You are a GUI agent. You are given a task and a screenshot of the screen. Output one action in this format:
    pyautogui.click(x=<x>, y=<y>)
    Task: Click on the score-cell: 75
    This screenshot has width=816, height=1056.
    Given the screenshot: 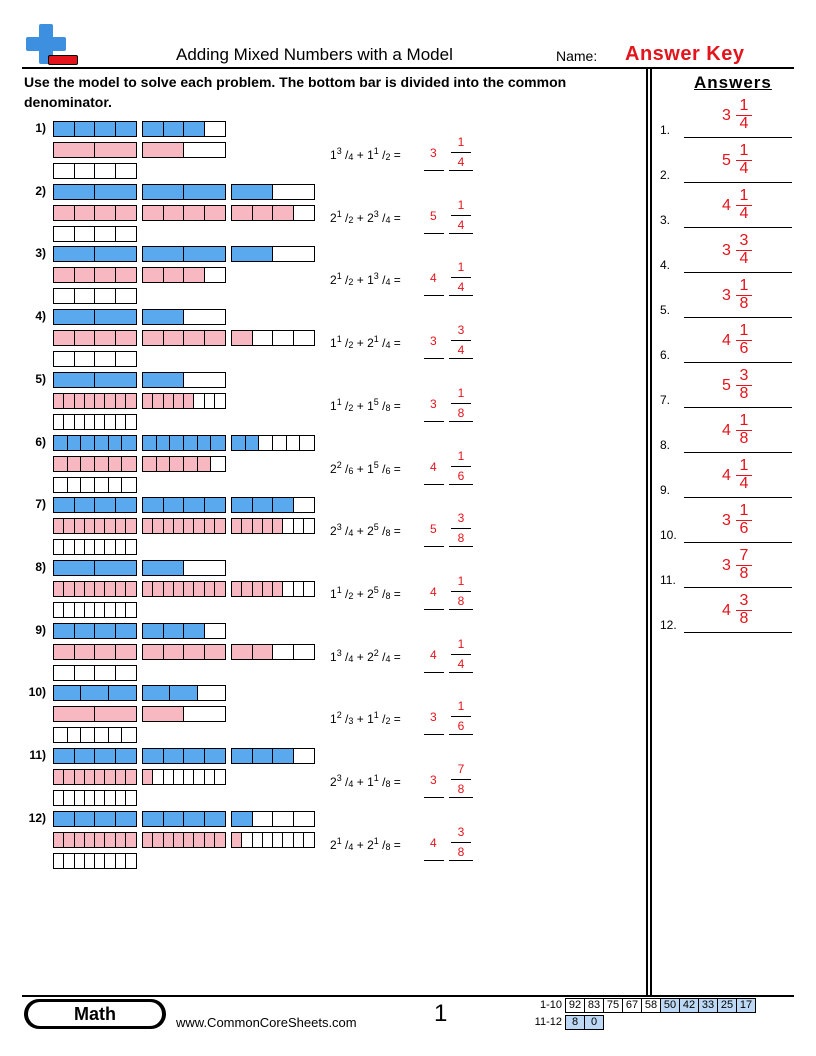 What is the action you would take?
    pyautogui.click(x=613, y=1005)
    